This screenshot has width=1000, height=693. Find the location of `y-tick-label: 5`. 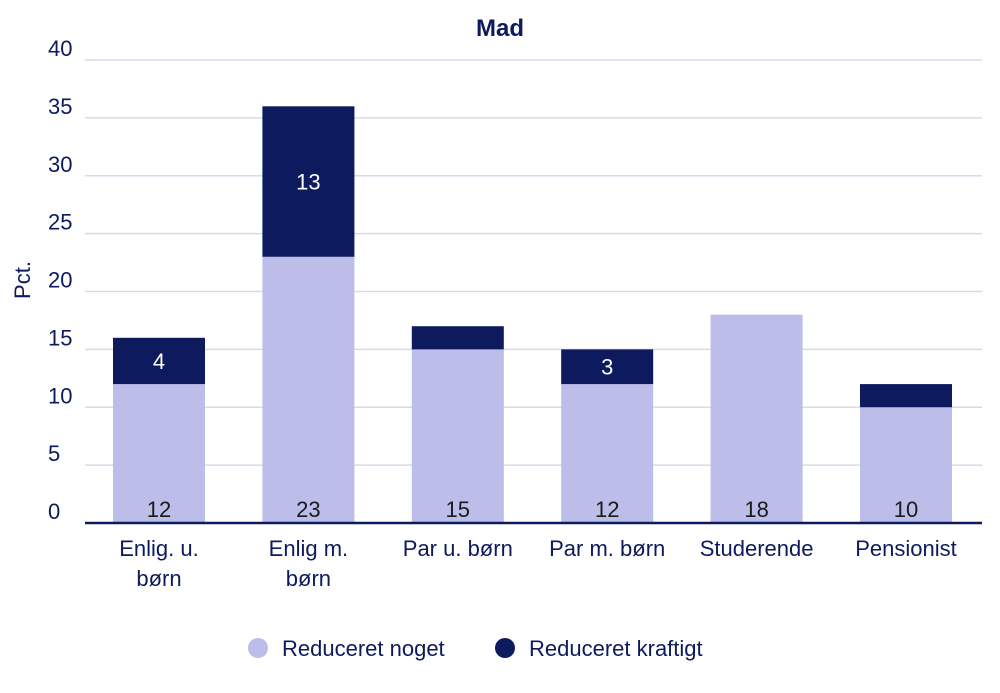

y-tick-label: 5 is located at coordinates (54, 453).